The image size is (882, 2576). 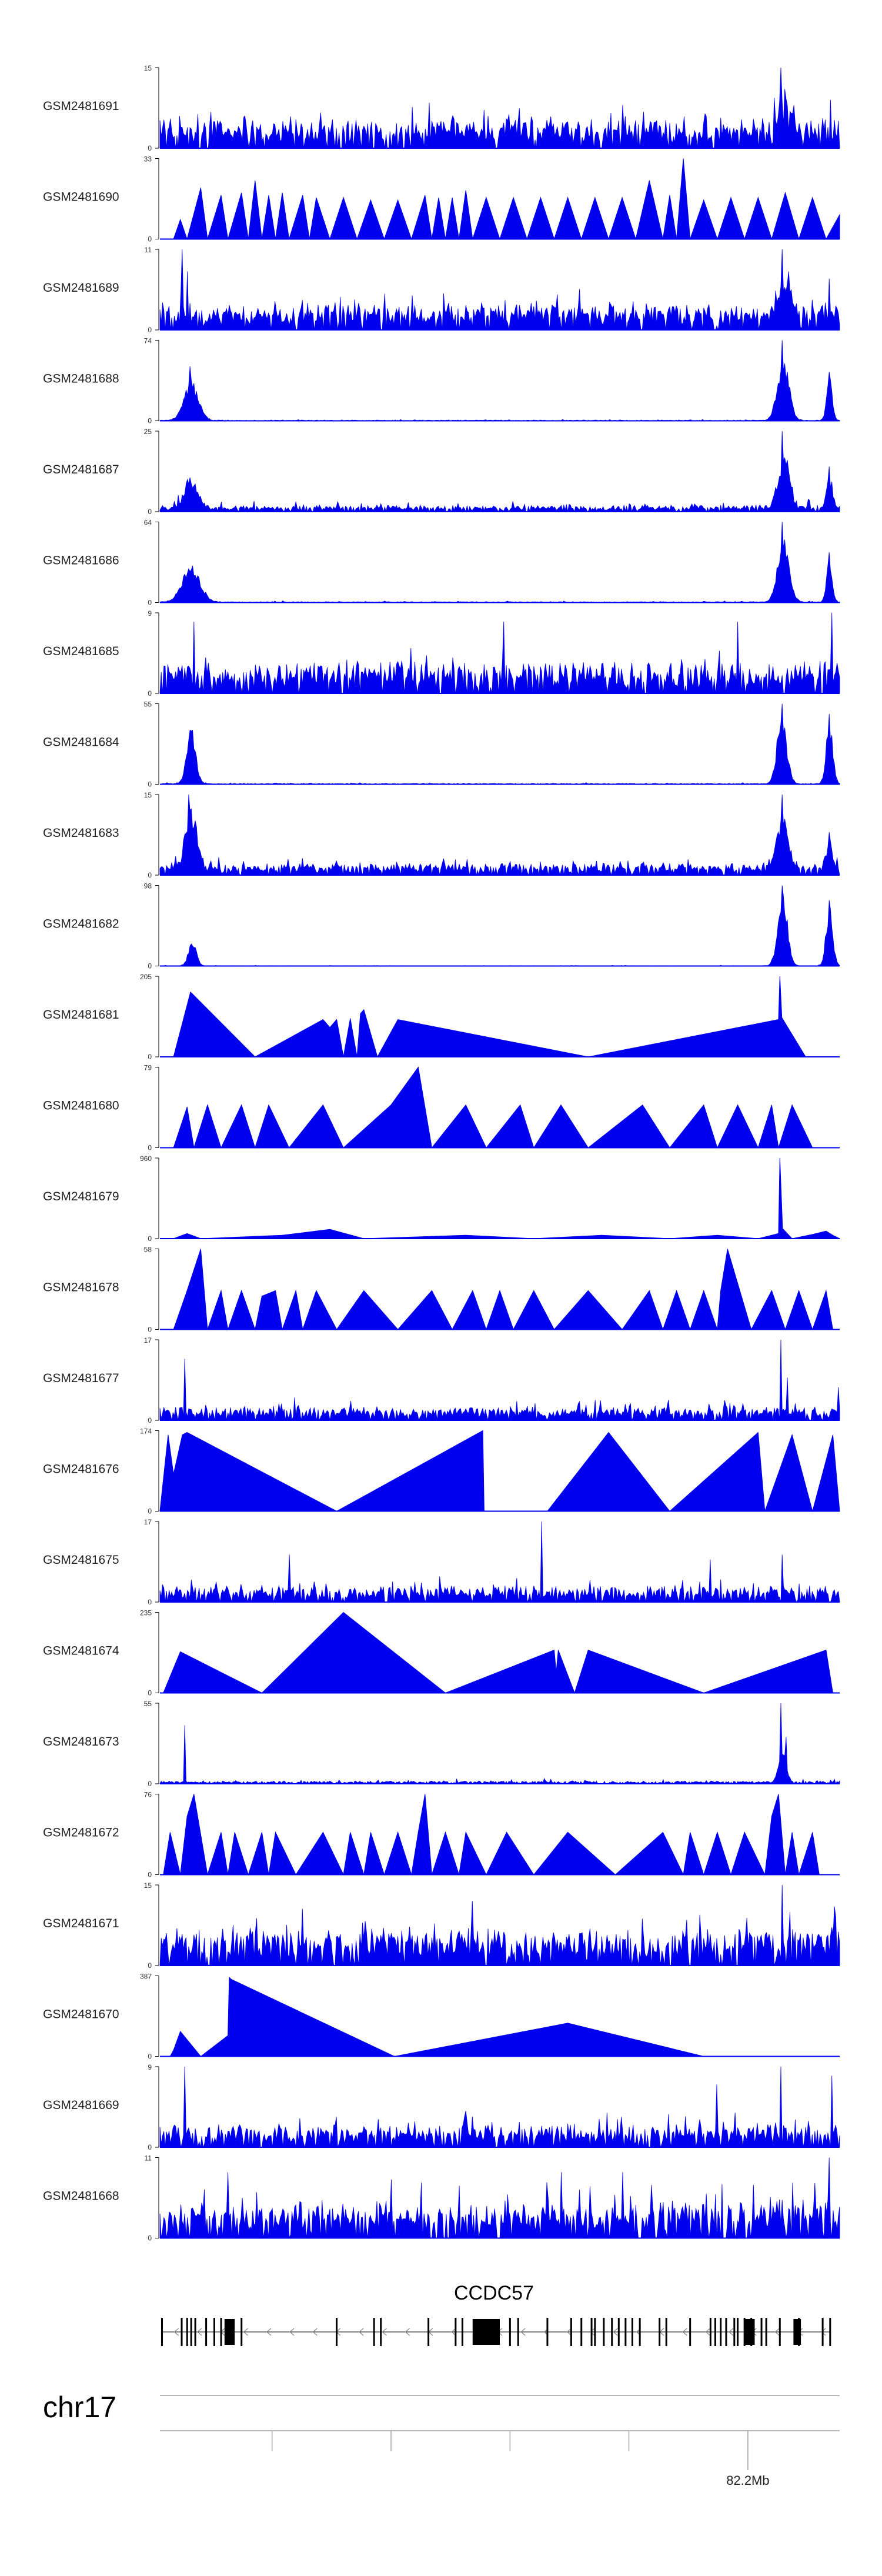 I want to click on y-max-label: 74, so click(x=148, y=341).